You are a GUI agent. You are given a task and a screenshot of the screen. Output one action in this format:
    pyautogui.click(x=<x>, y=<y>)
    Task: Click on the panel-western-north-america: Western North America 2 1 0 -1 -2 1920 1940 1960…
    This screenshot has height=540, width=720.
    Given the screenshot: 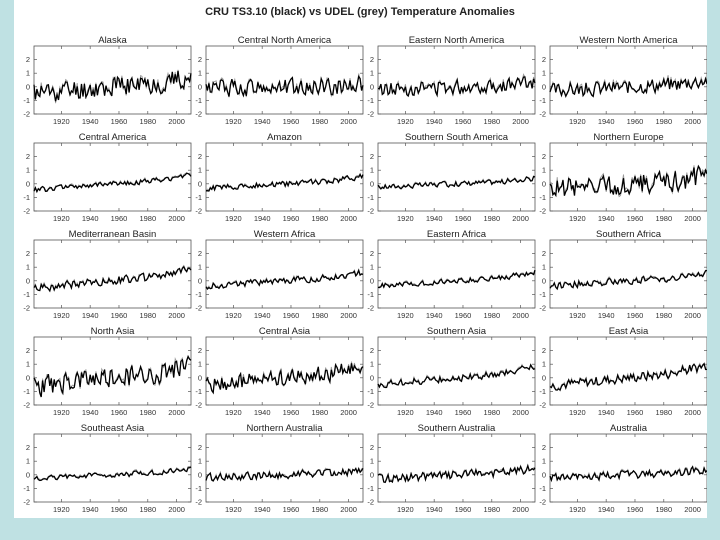 What is the action you would take?
    pyautogui.click(x=623, y=80)
    